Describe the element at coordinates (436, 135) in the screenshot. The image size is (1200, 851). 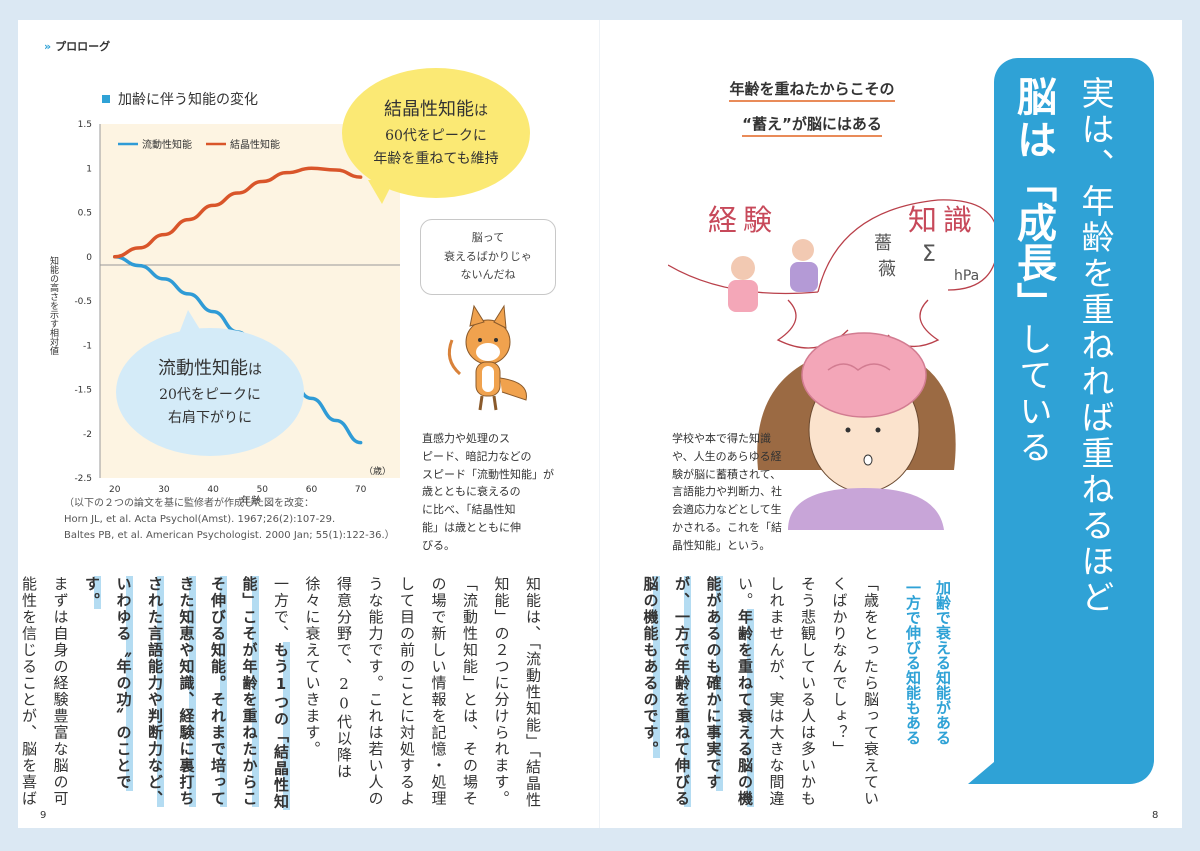
I see `bubble-yellow-line1: 60代をピークに` at that location.